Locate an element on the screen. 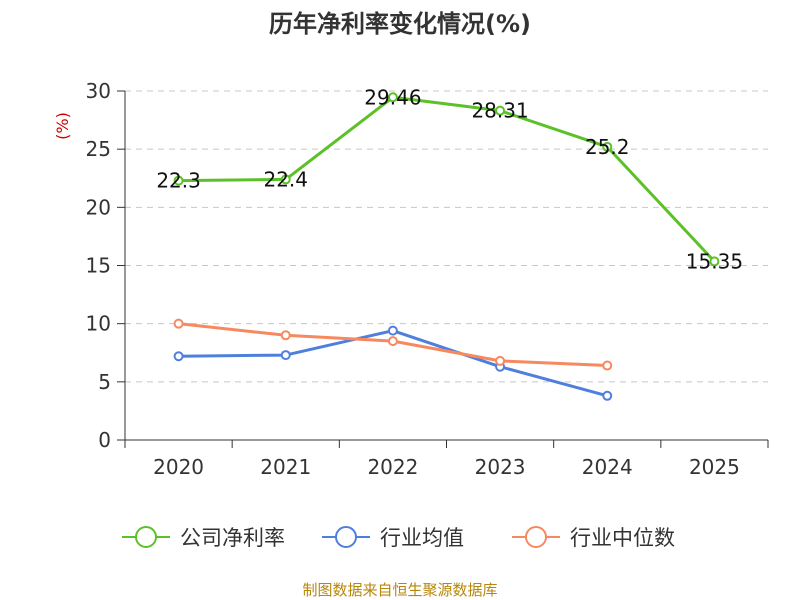 The width and height of the screenshot is (800, 600). legend: 公司净利率 行业均值 行业中位数 is located at coordinates (398, 538).